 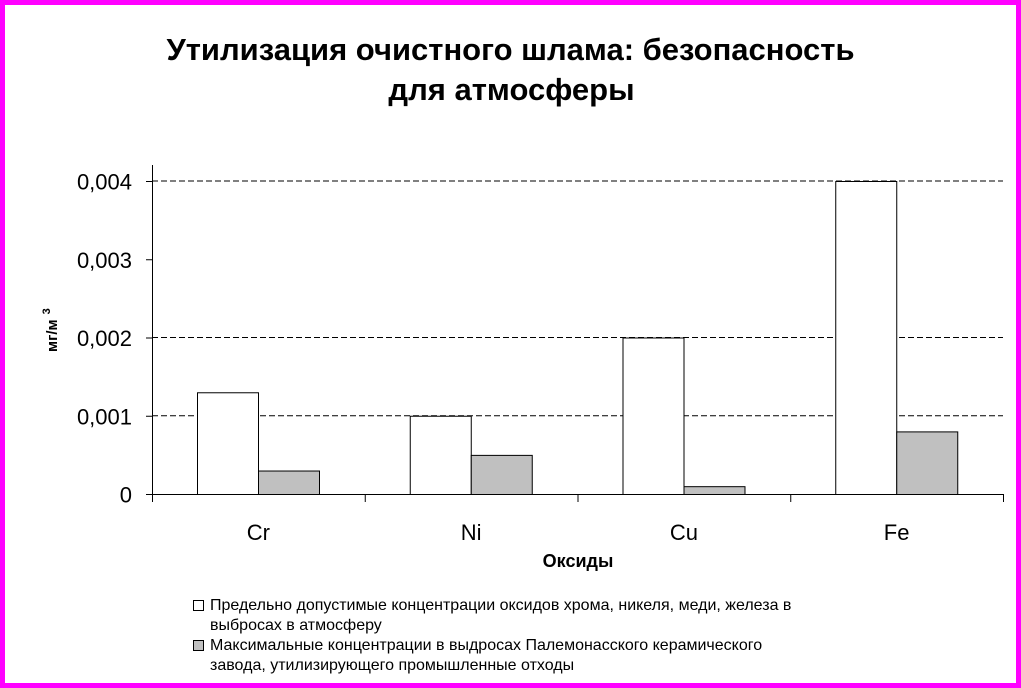 I want to click on legend-swatch-limit, so click(x=198, y=605).